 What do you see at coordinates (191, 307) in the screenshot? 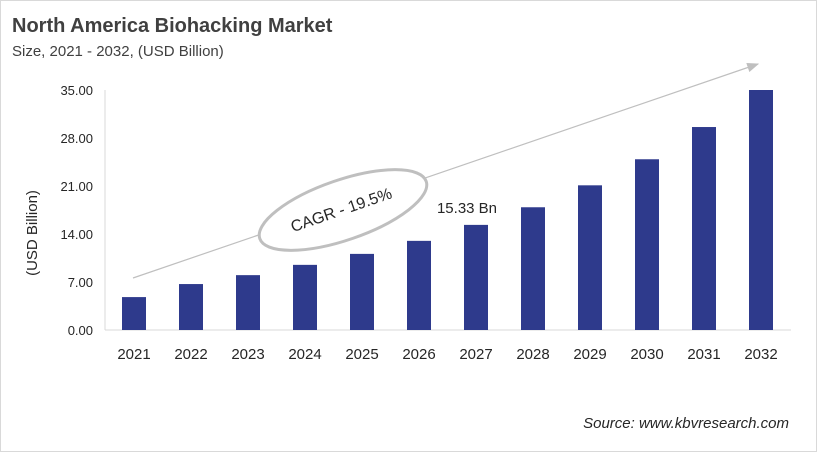
I see `bar-2022` at bounding box center [191, 307].